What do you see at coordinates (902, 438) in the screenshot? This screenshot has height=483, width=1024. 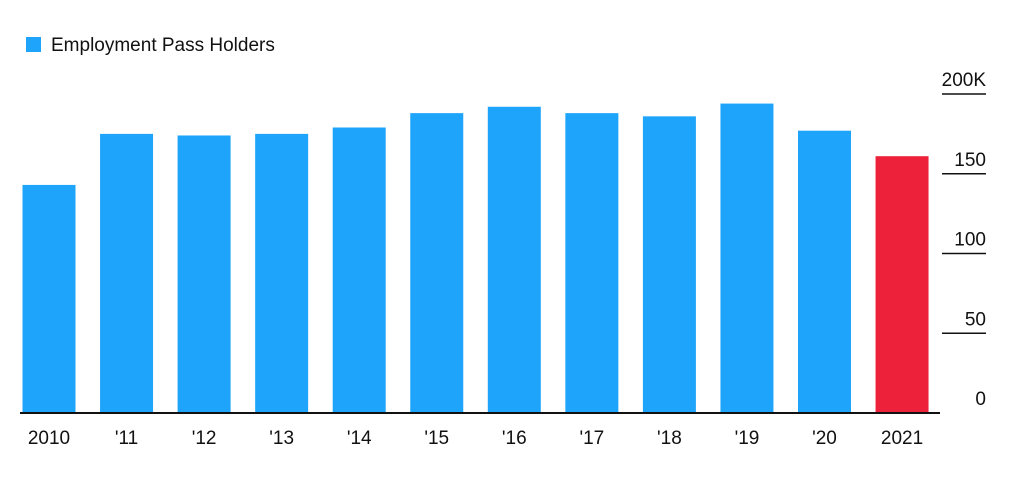 I see `x-tick-label: 2021` at bounding box center [902, 438].